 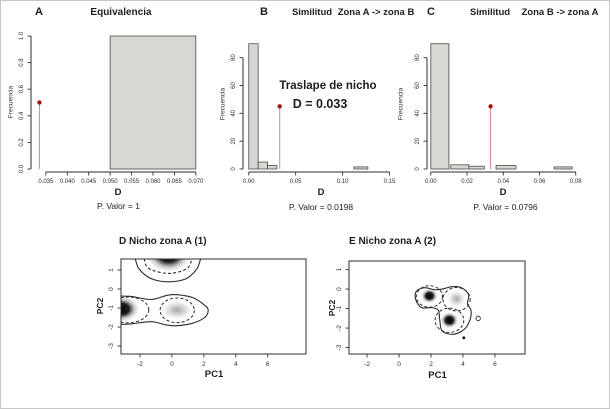 I want to click on svg-text: 0.04, so click(x=503, y=182).